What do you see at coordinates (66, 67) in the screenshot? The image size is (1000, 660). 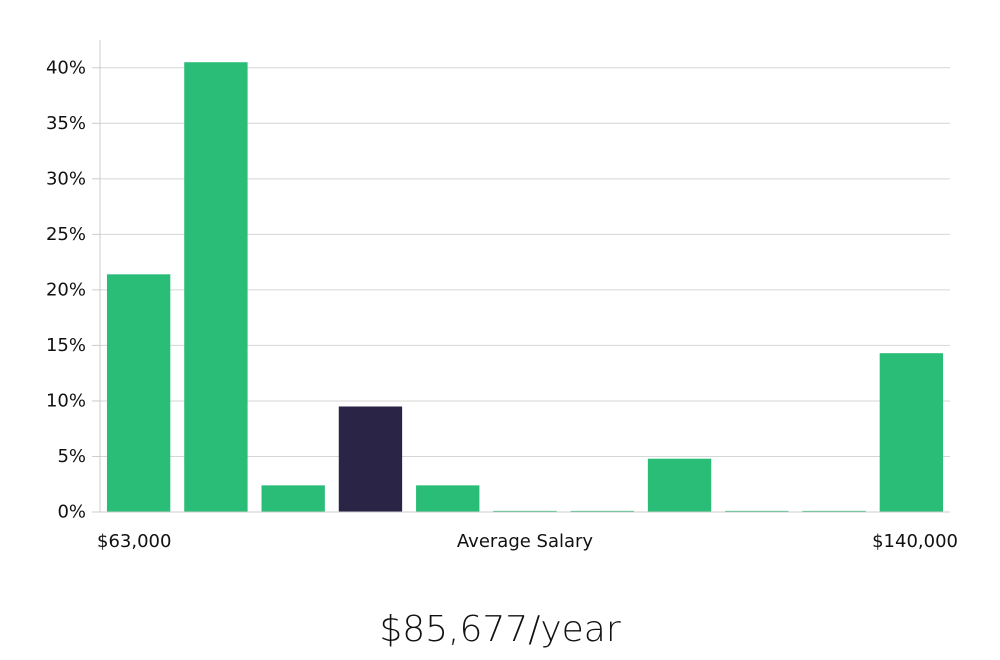 I see `y-tick-label: 40%` at bounding box center [66, 67].